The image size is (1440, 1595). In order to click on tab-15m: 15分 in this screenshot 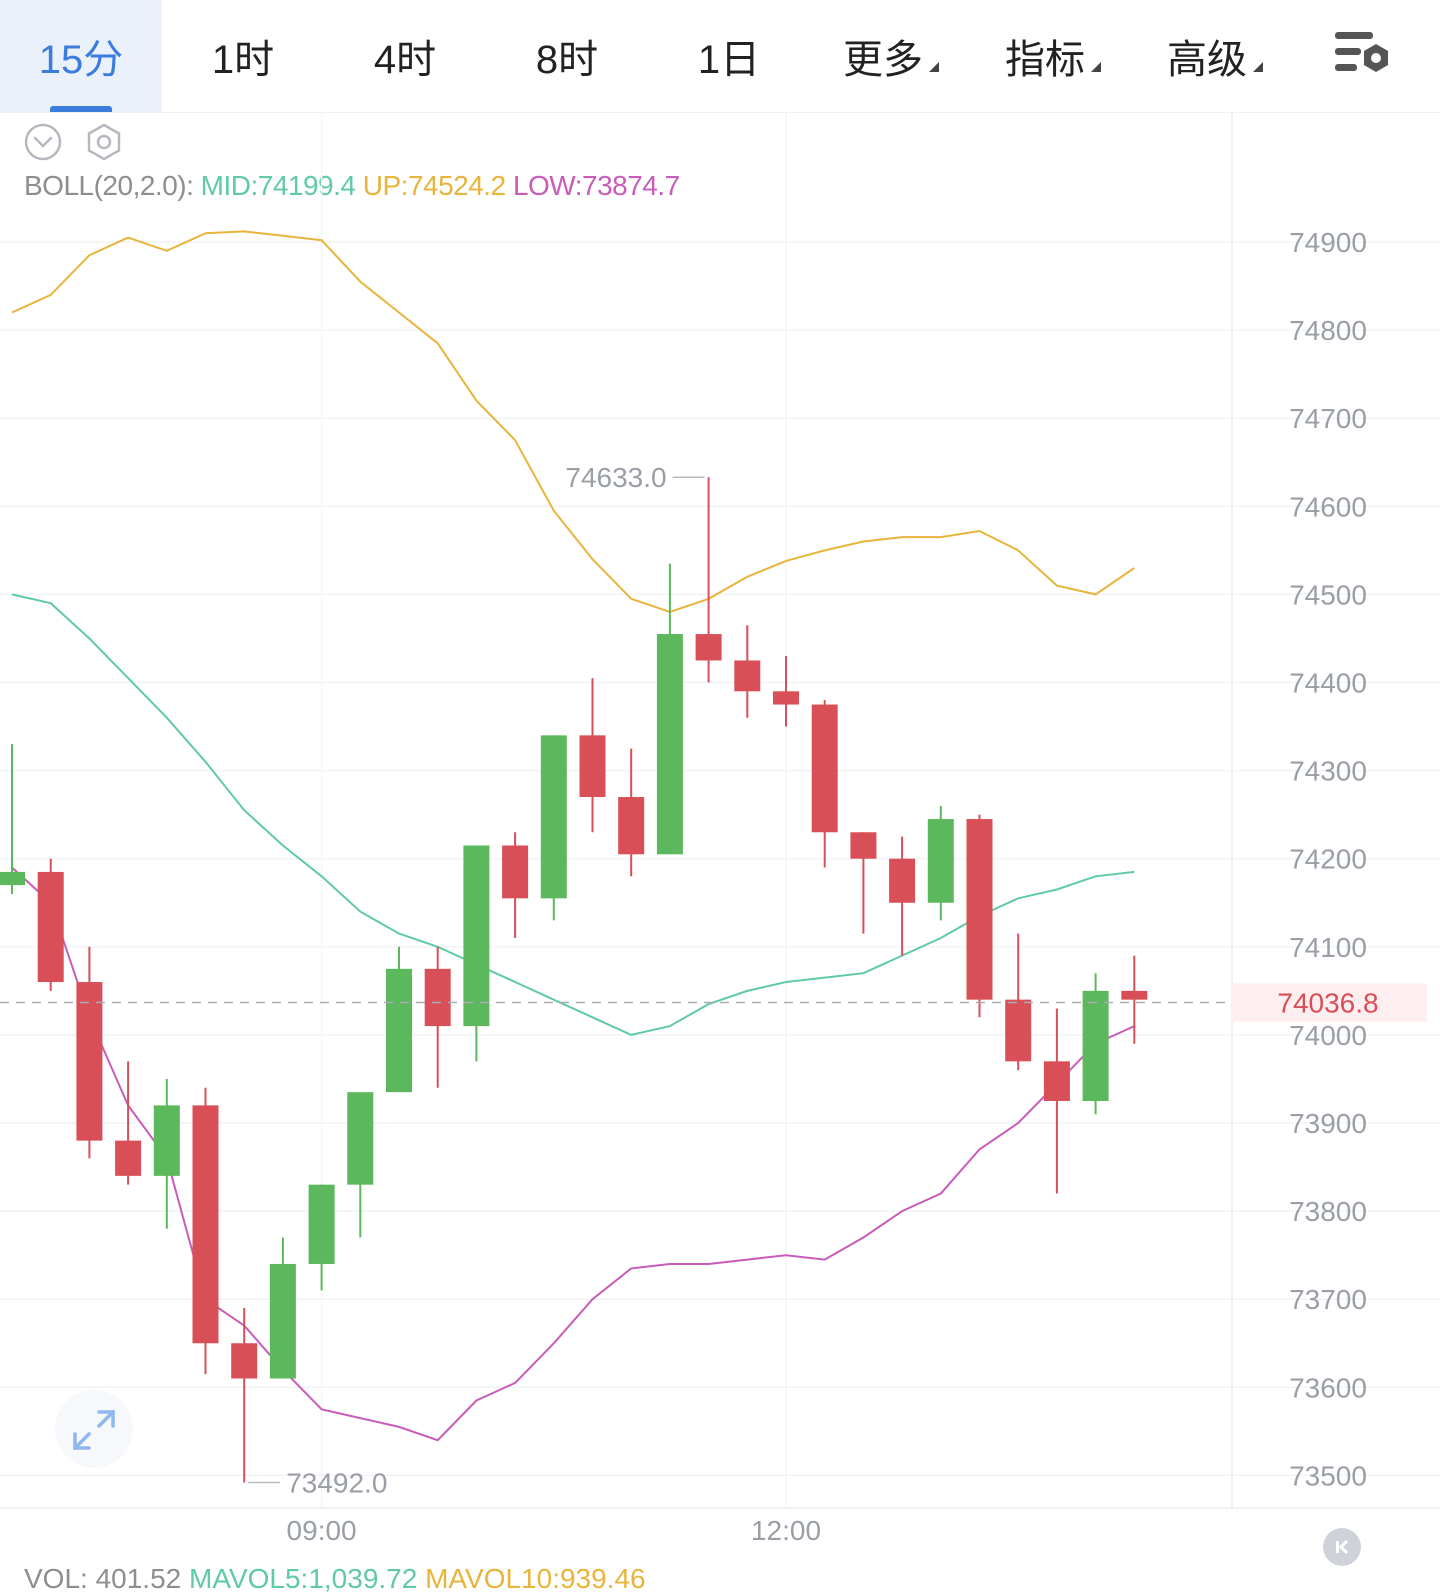, I will do `click(81, 56)`.